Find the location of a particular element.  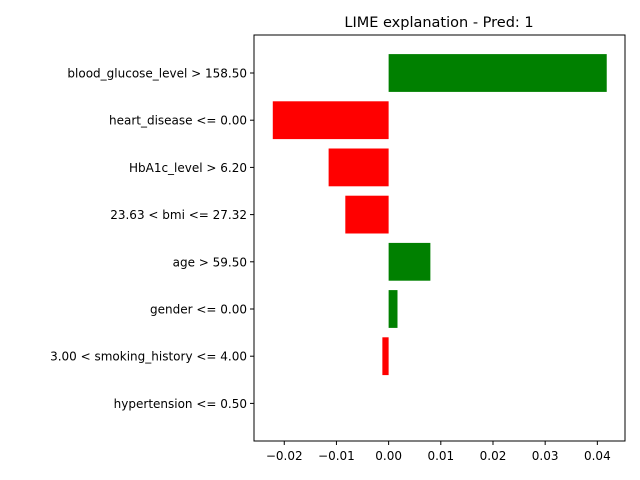

x-tick-label: 0.00 is located at coordinates (388, 456).